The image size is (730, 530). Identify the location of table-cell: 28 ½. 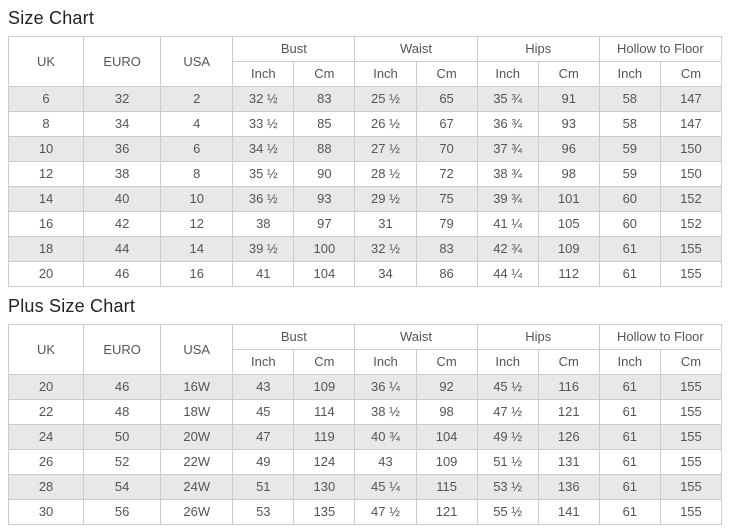
(385, 174).